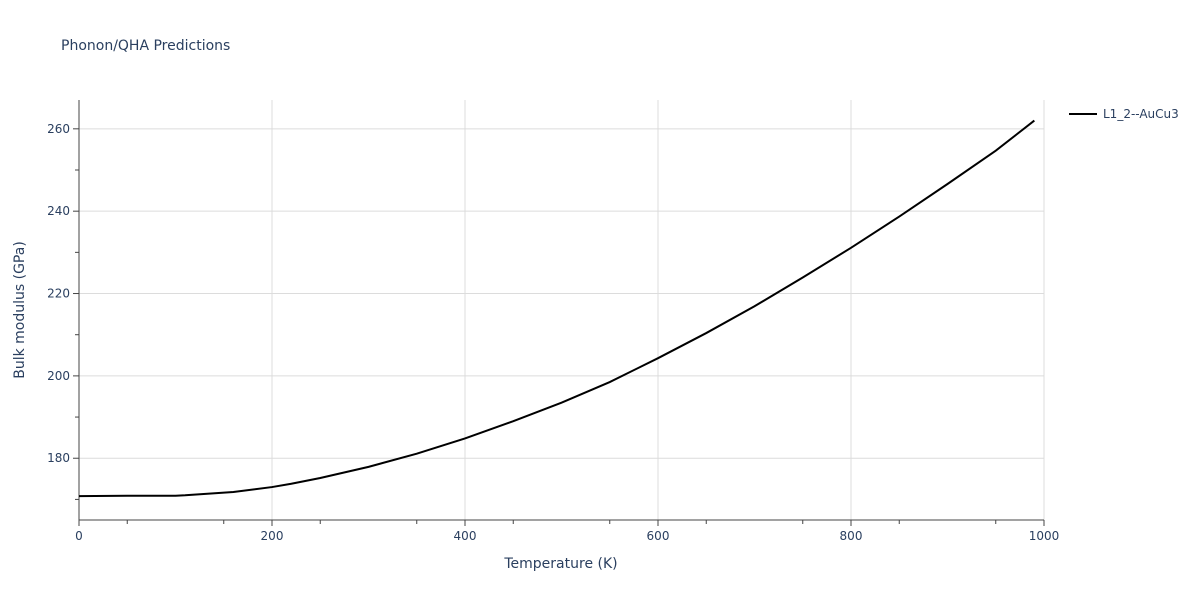 The image size is (1200, 600). Describe the element at coordinates (567, 531) in the screenshot. I see `x-ticks: 0 200 400 600 800 1000` at that location.